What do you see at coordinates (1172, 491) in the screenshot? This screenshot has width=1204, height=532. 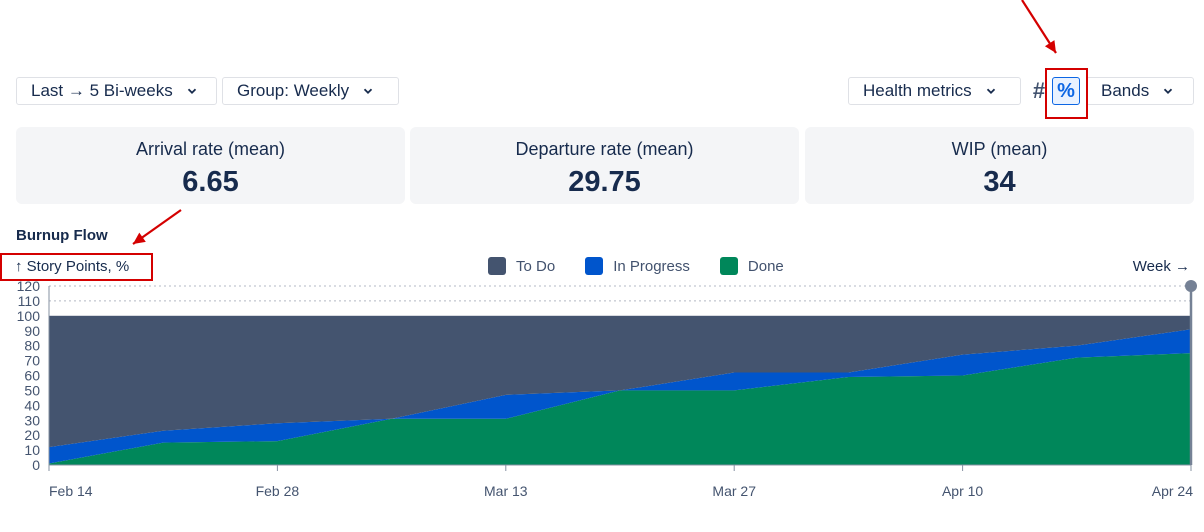 I see `x-tick-label: Apr 24` at bounding box center [1172, 491].